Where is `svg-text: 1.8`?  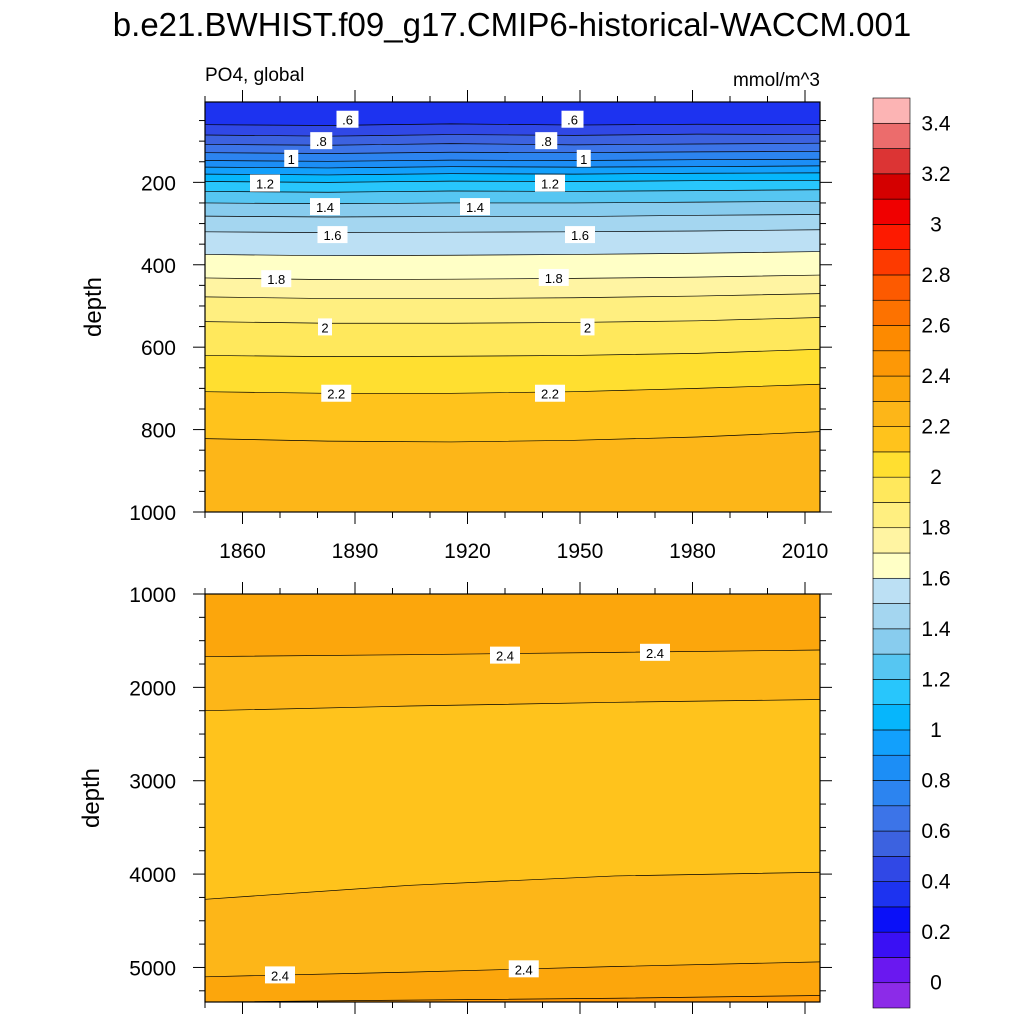
svg-text: 1.8 is located at coordinates (276, 279).